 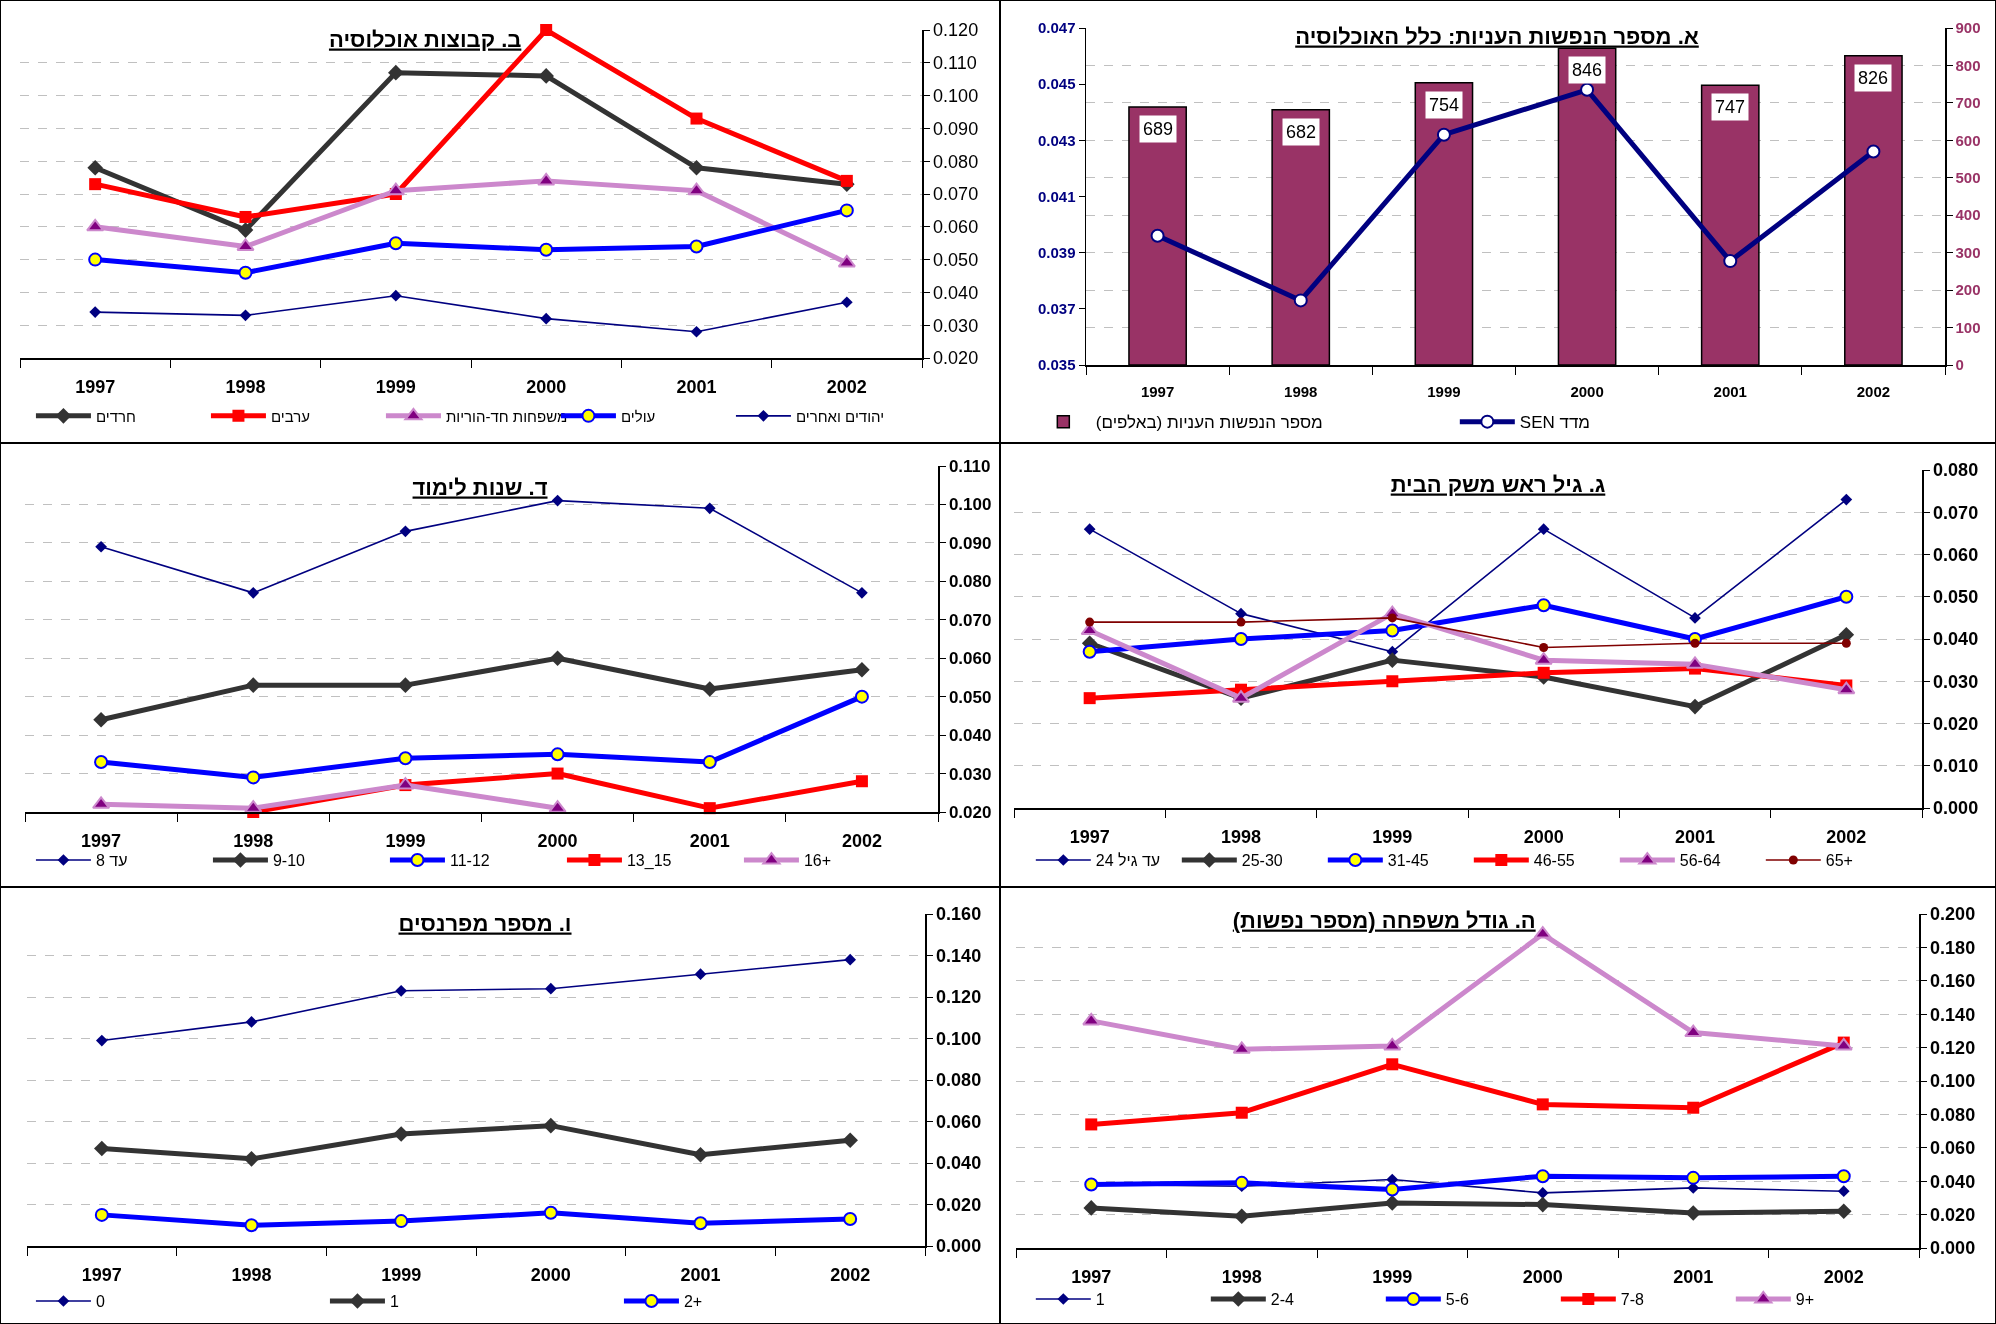 What do you see at coordinates (480, 487) in the screenshot?
I see `chart-title: ד. שנות לימוד` at bounding box center [480, 487].